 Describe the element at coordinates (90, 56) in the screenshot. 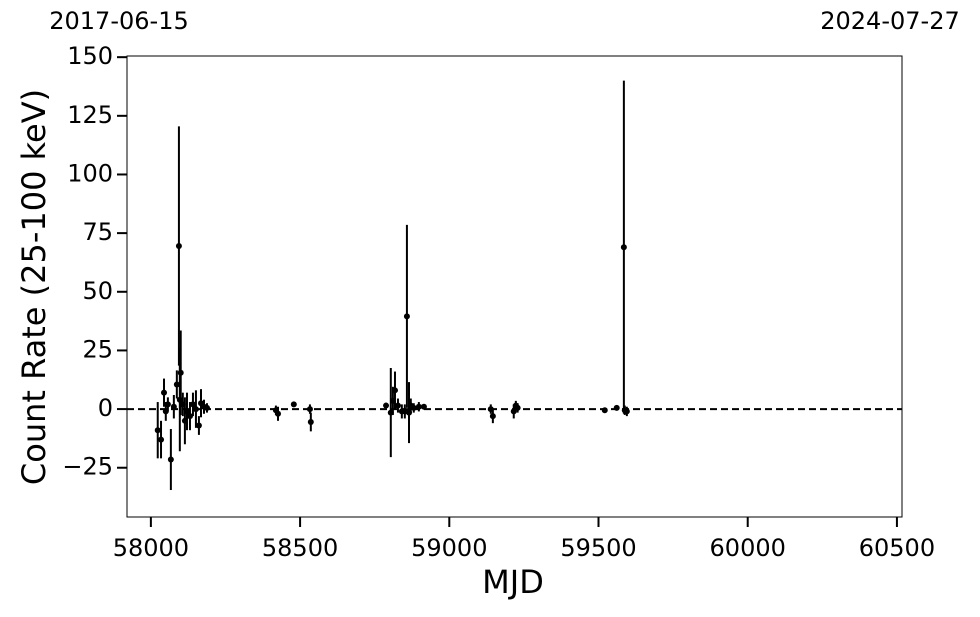

I see `y-tick-label: 150` at that location.